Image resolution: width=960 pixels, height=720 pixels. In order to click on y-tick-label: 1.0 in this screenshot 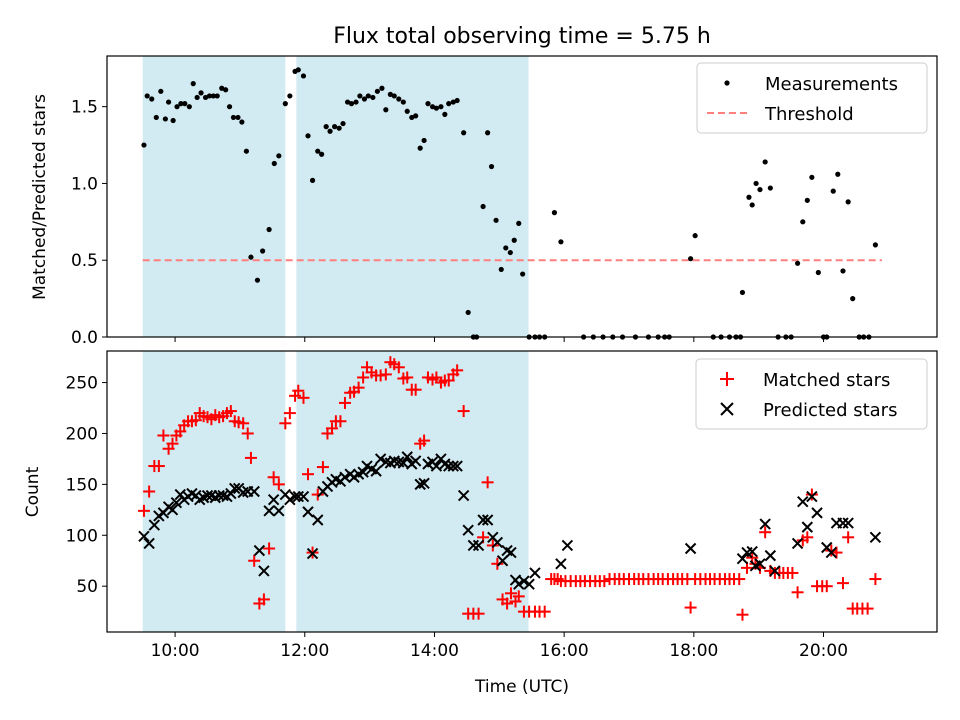, I will do `click(84, 184)`.